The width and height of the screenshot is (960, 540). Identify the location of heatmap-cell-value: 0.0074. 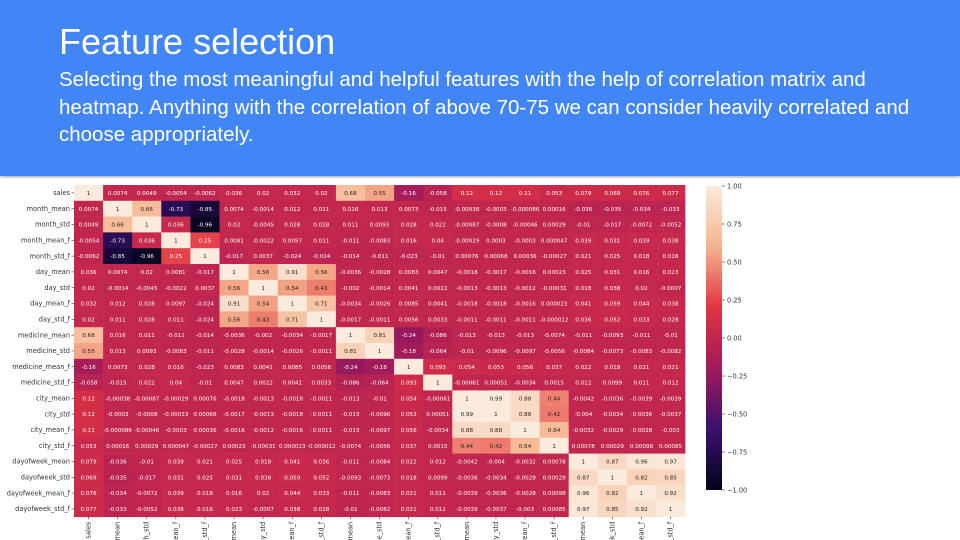
(118, 194).